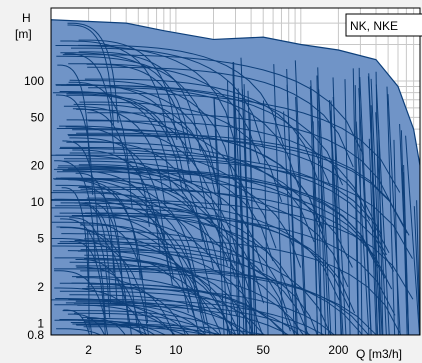 The image size is (422, 363). I want to click on x-axis-label: Q [m3/h], so click(379, 354).